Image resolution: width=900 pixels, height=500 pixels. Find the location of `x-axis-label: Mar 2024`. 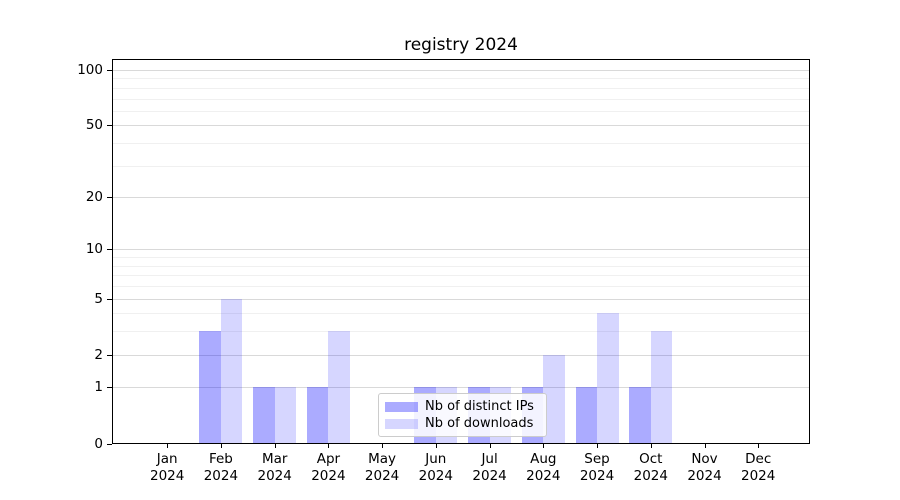

x-axis-label: Mar 2024 is located at coordinates (275, 468).